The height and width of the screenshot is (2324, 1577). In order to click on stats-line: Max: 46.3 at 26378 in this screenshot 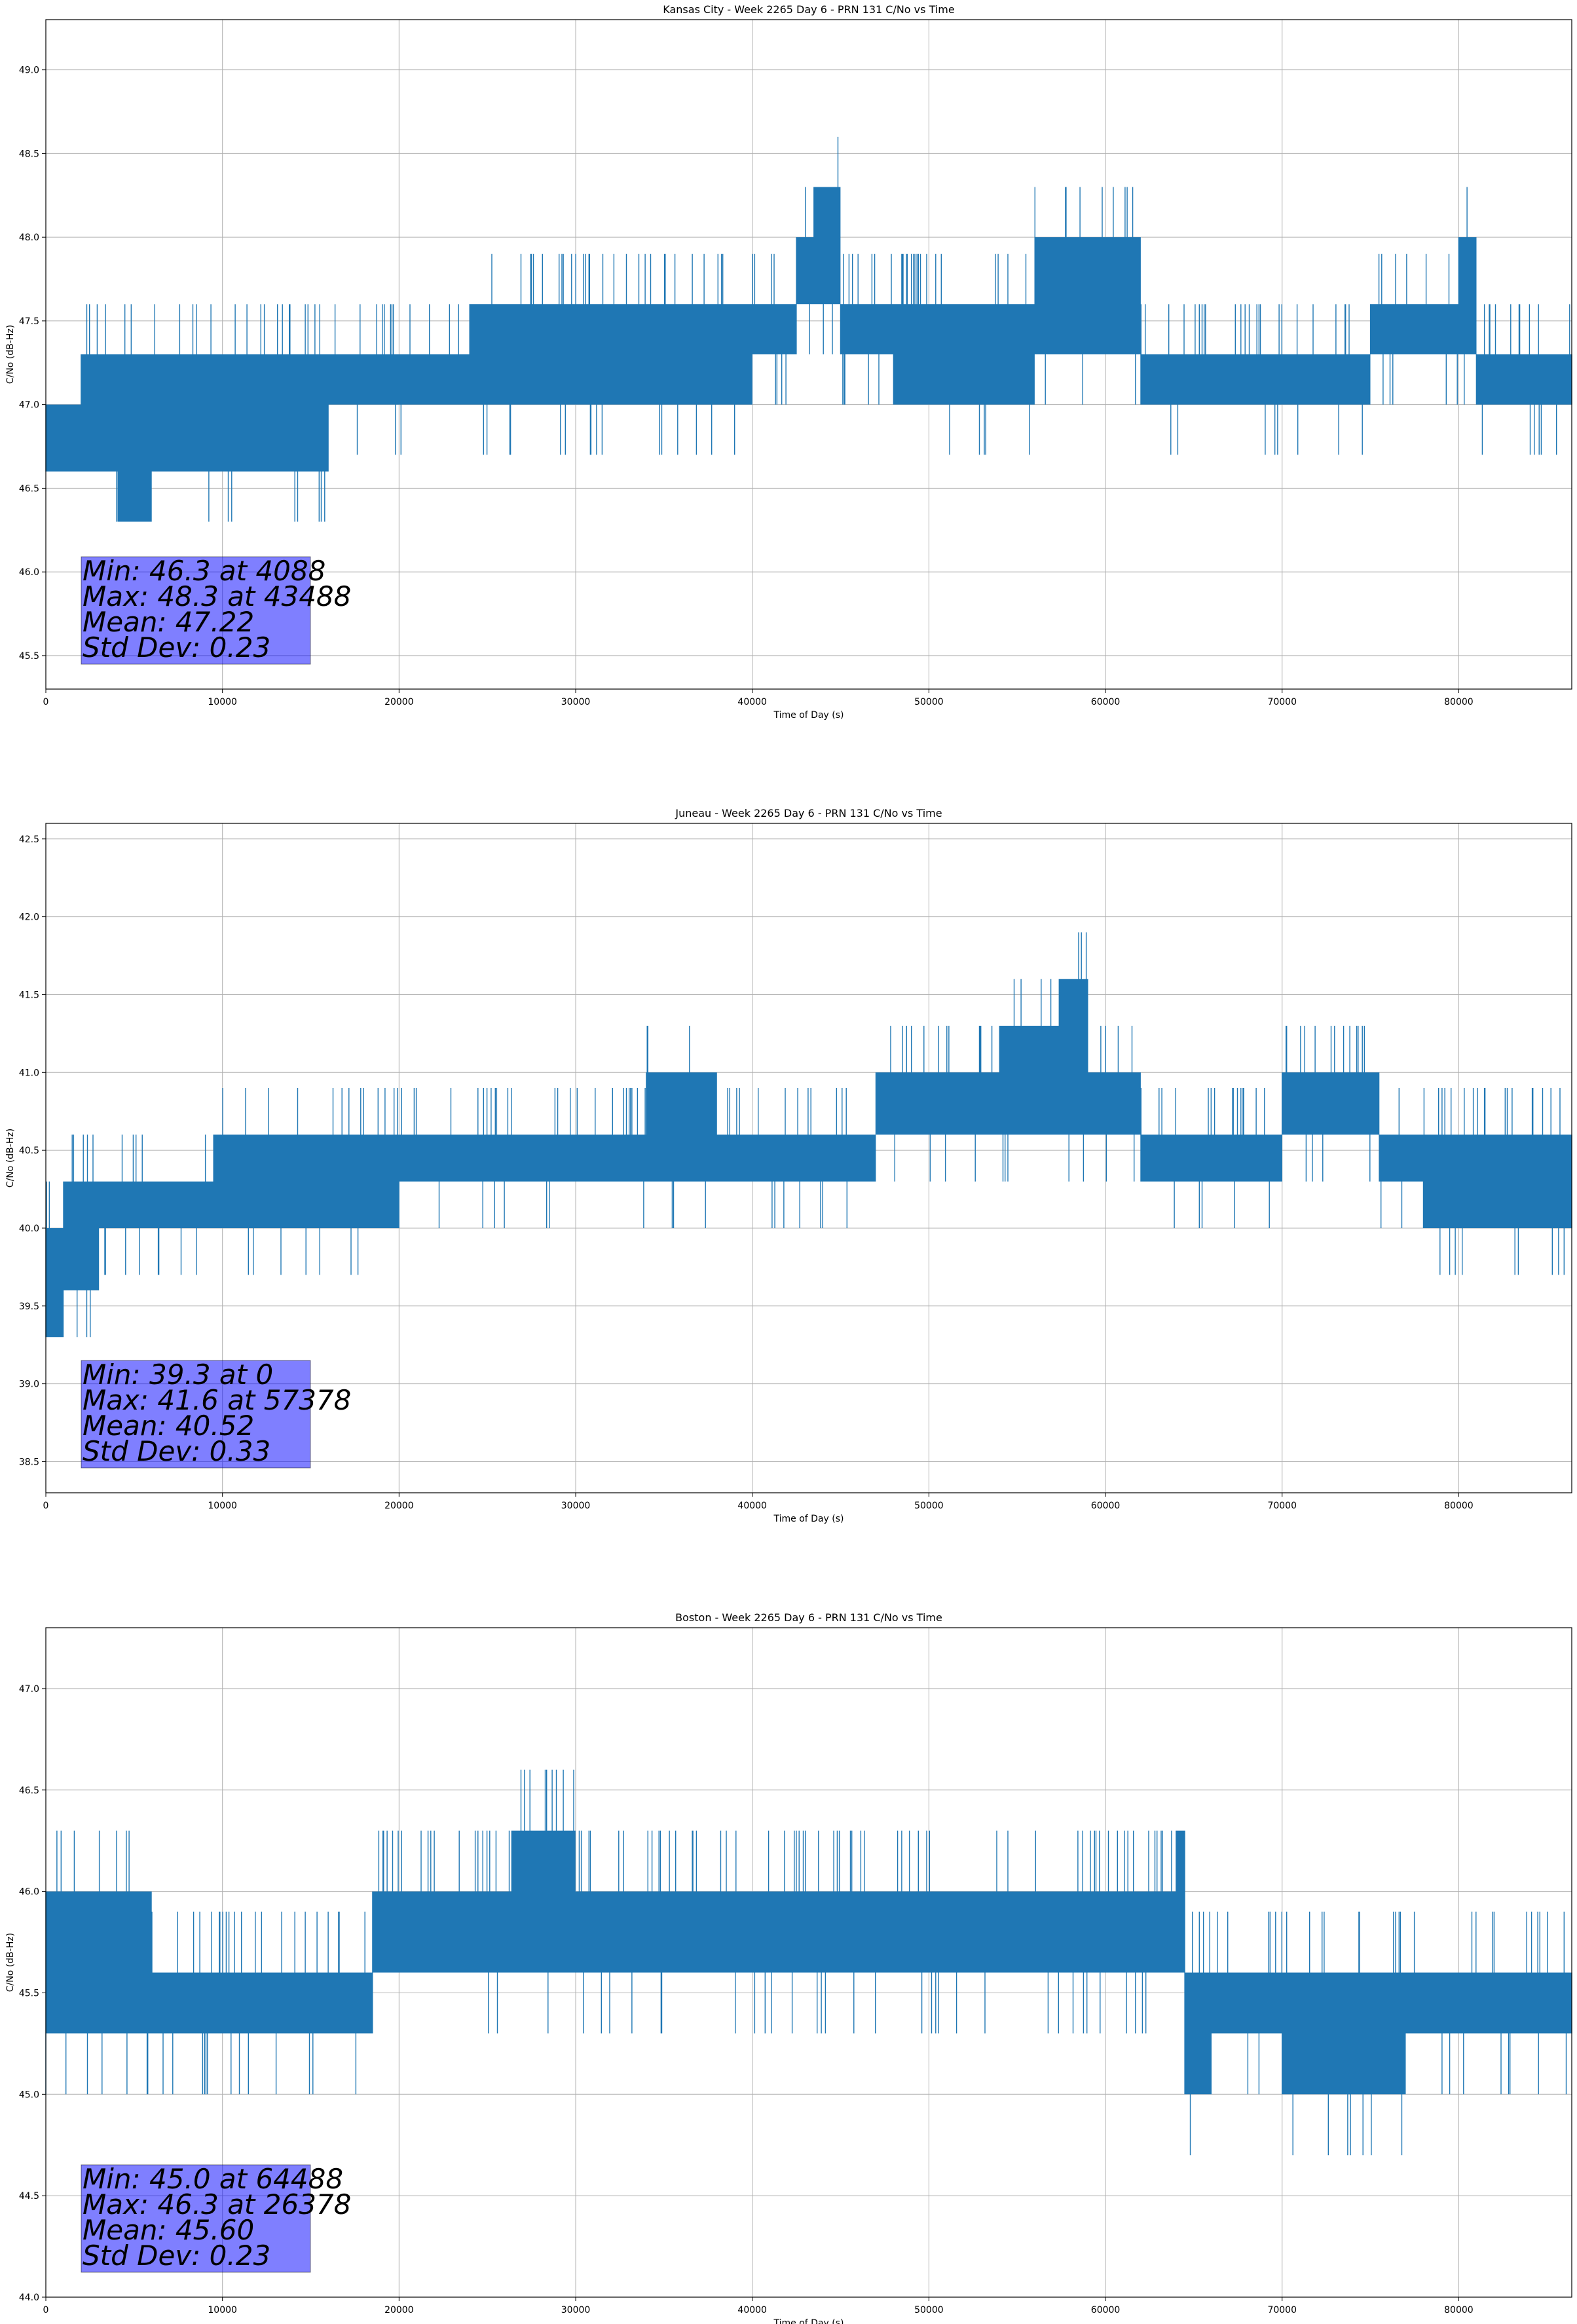, I will do `click(217, 2204)`.